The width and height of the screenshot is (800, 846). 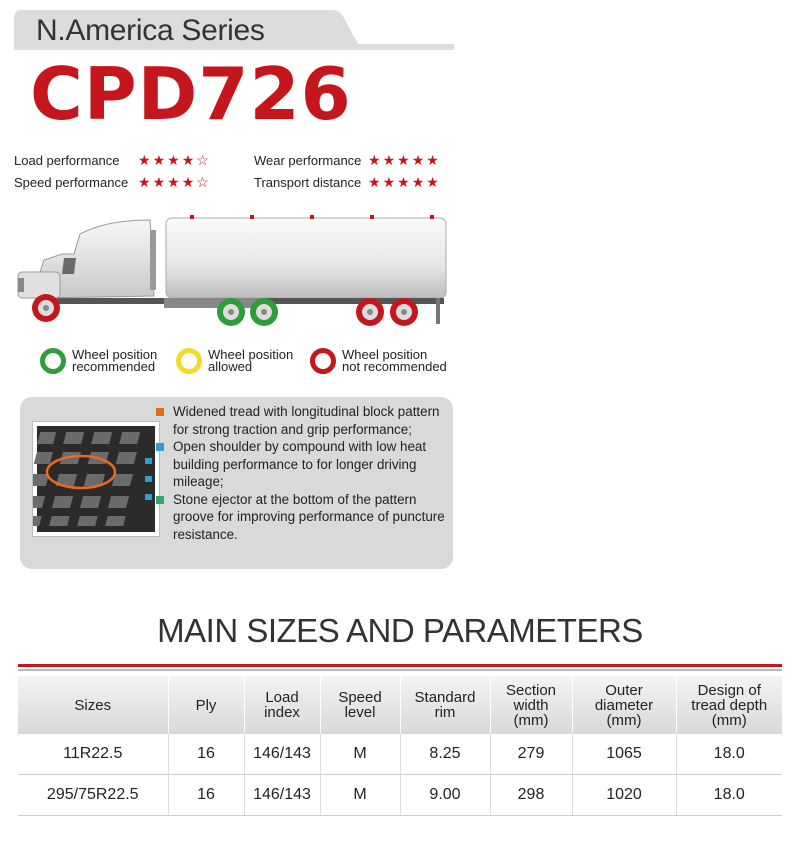 I want to click on table-cell: 279, so click(x=531, y=754).